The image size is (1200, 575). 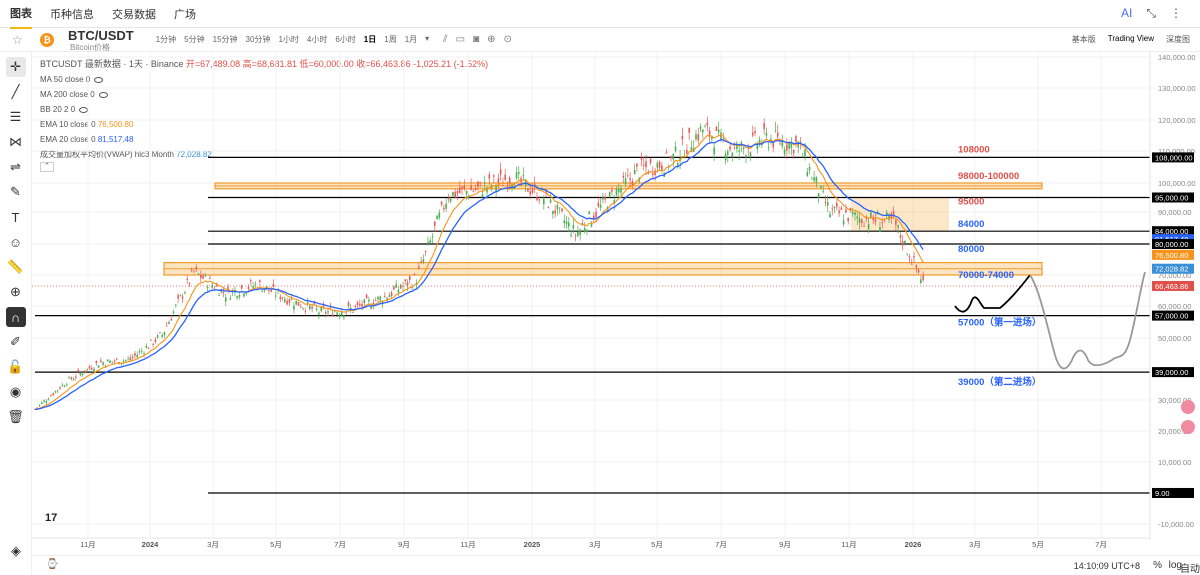 I want to click on crosshair-icon: ✛, so click(x=15, y=67).